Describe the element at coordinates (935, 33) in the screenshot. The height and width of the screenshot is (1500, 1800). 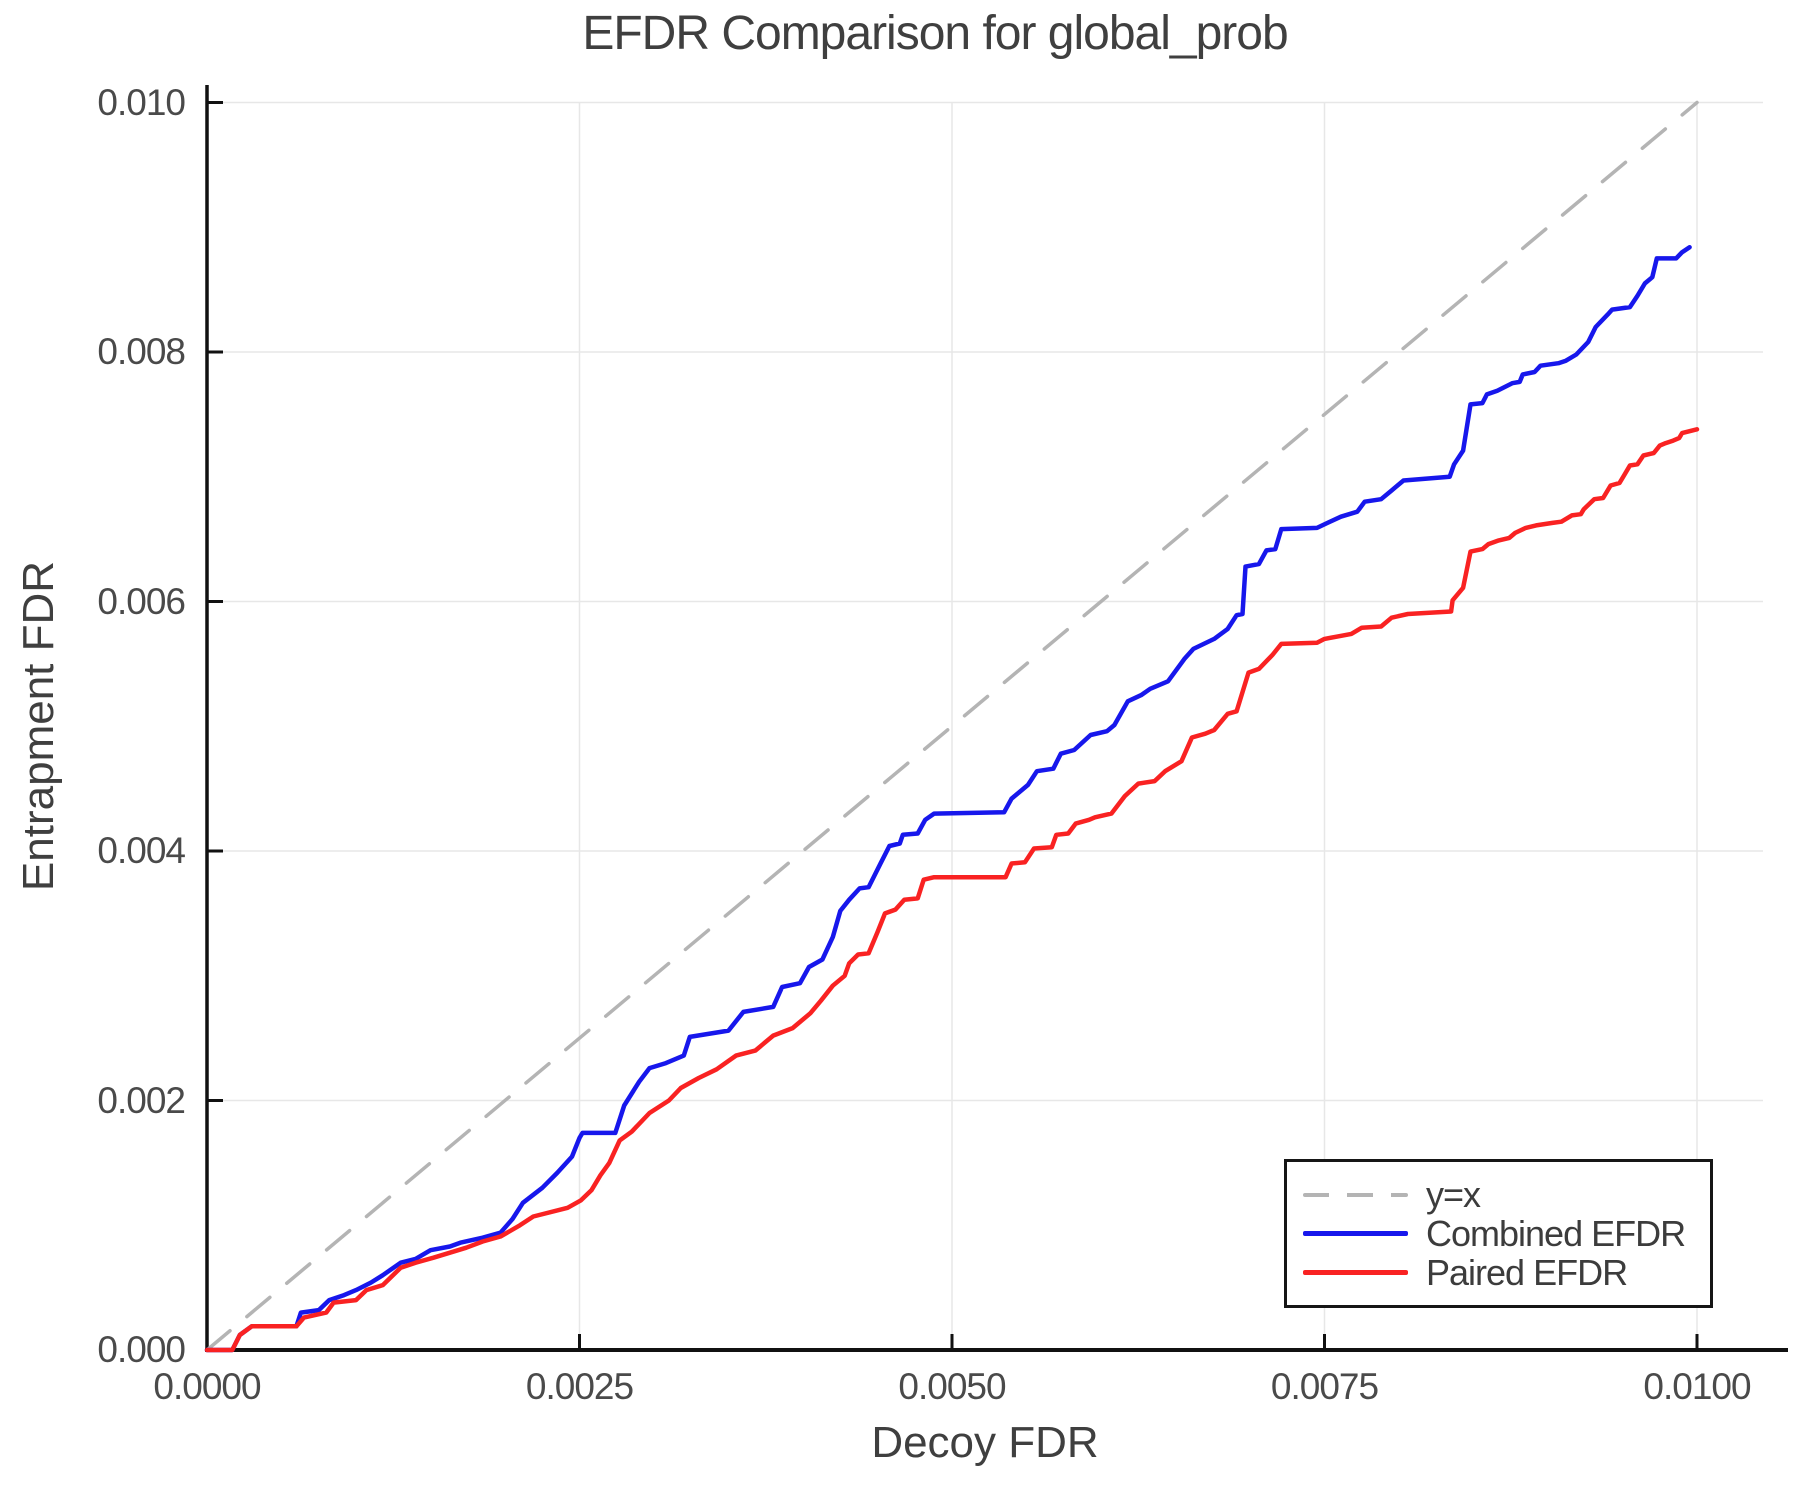
I see `chart-title: EFDR Comparison for global_prob` at that location.